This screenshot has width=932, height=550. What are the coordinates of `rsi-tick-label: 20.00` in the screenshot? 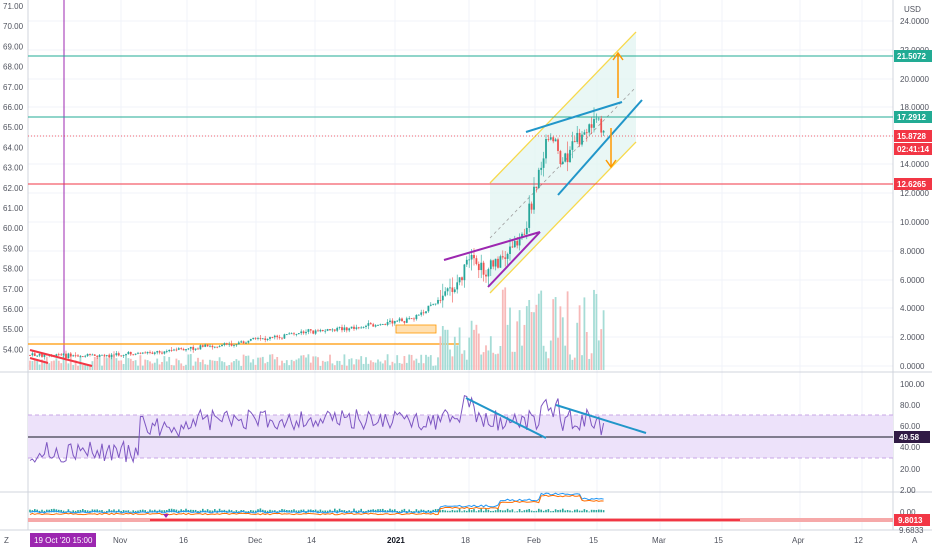 It's located at (910, 469).